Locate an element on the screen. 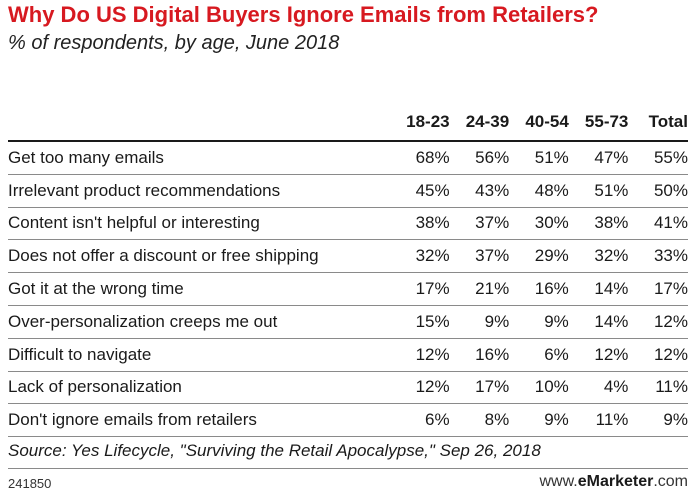 This screenshot has height=501, width=697. table-row: Get too many emails 68% 56% 51% 47% 55% is located at coordinates (348, 158).